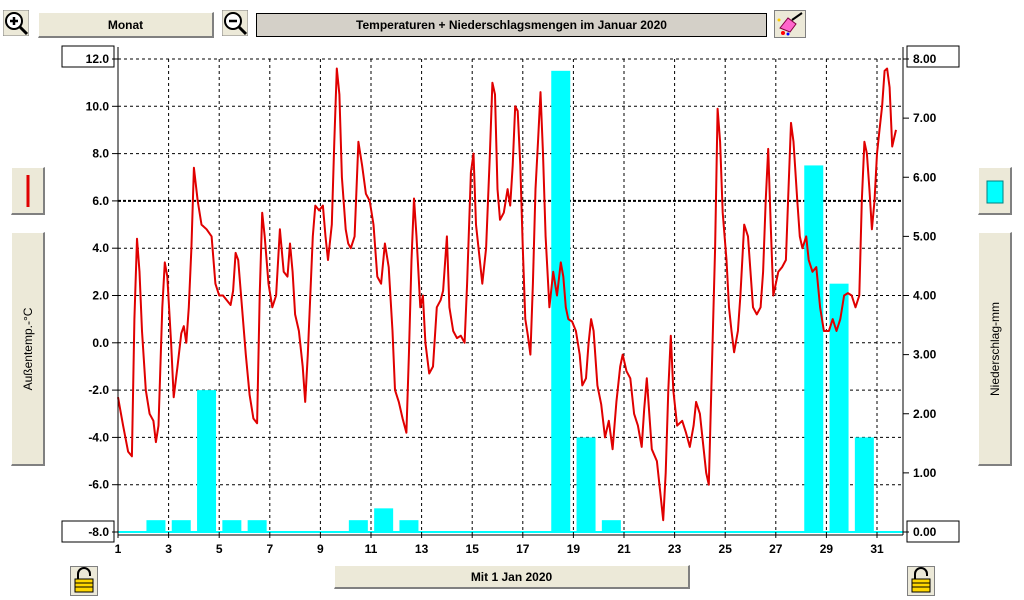 The width and height of the screenshot is (1024, 600). Describe the element at coordinates (624, 549) in the screenshot. I see `x-tick-label: 21` at that location.